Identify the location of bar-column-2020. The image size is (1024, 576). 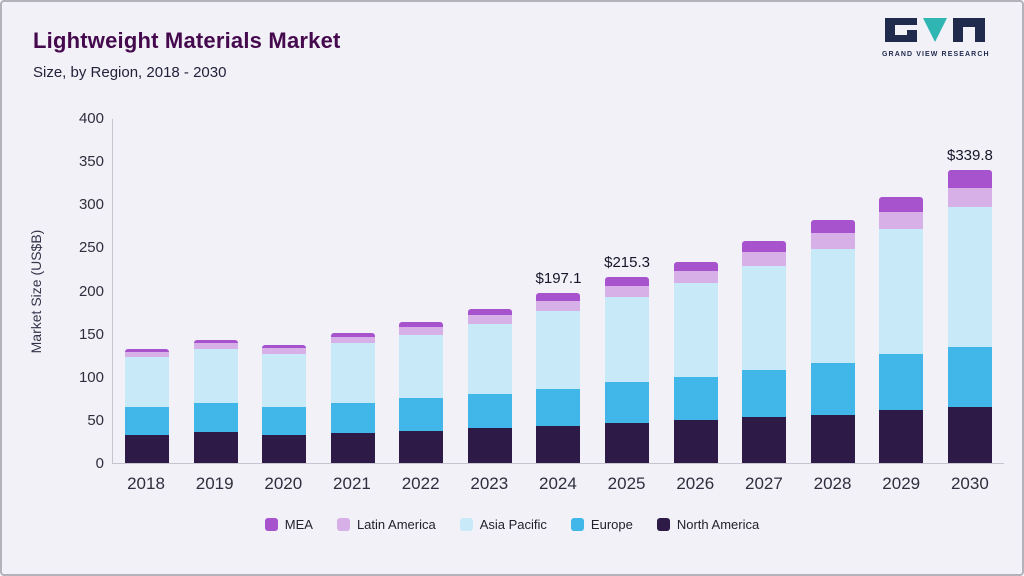
(284, 404).